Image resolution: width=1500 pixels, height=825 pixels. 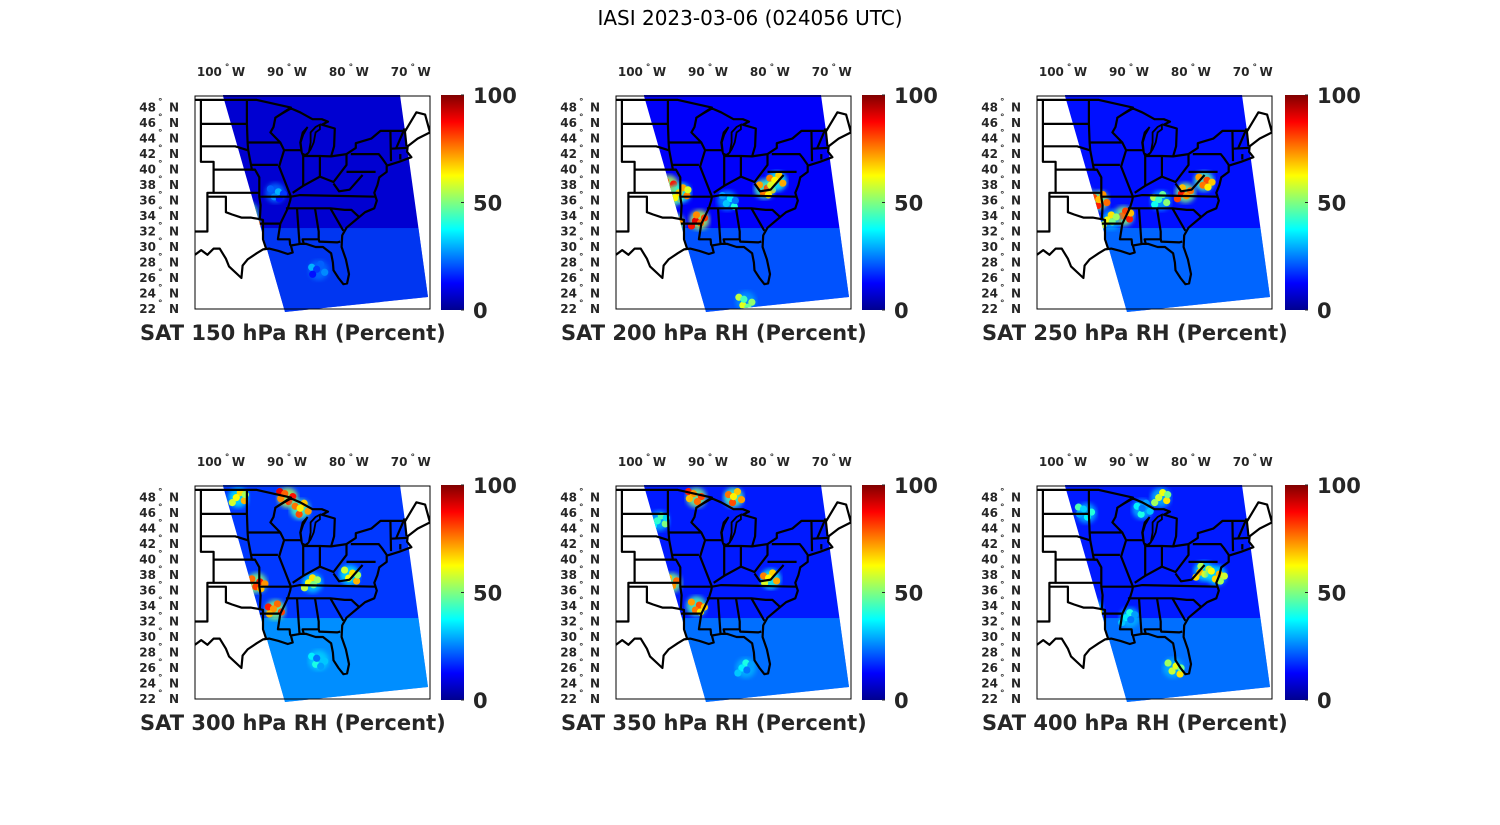 What do you see at coordinates (1324, 701) in the screenshot?
I see `colorbar-tick-label: 0` at bounding box center [1324, 701].